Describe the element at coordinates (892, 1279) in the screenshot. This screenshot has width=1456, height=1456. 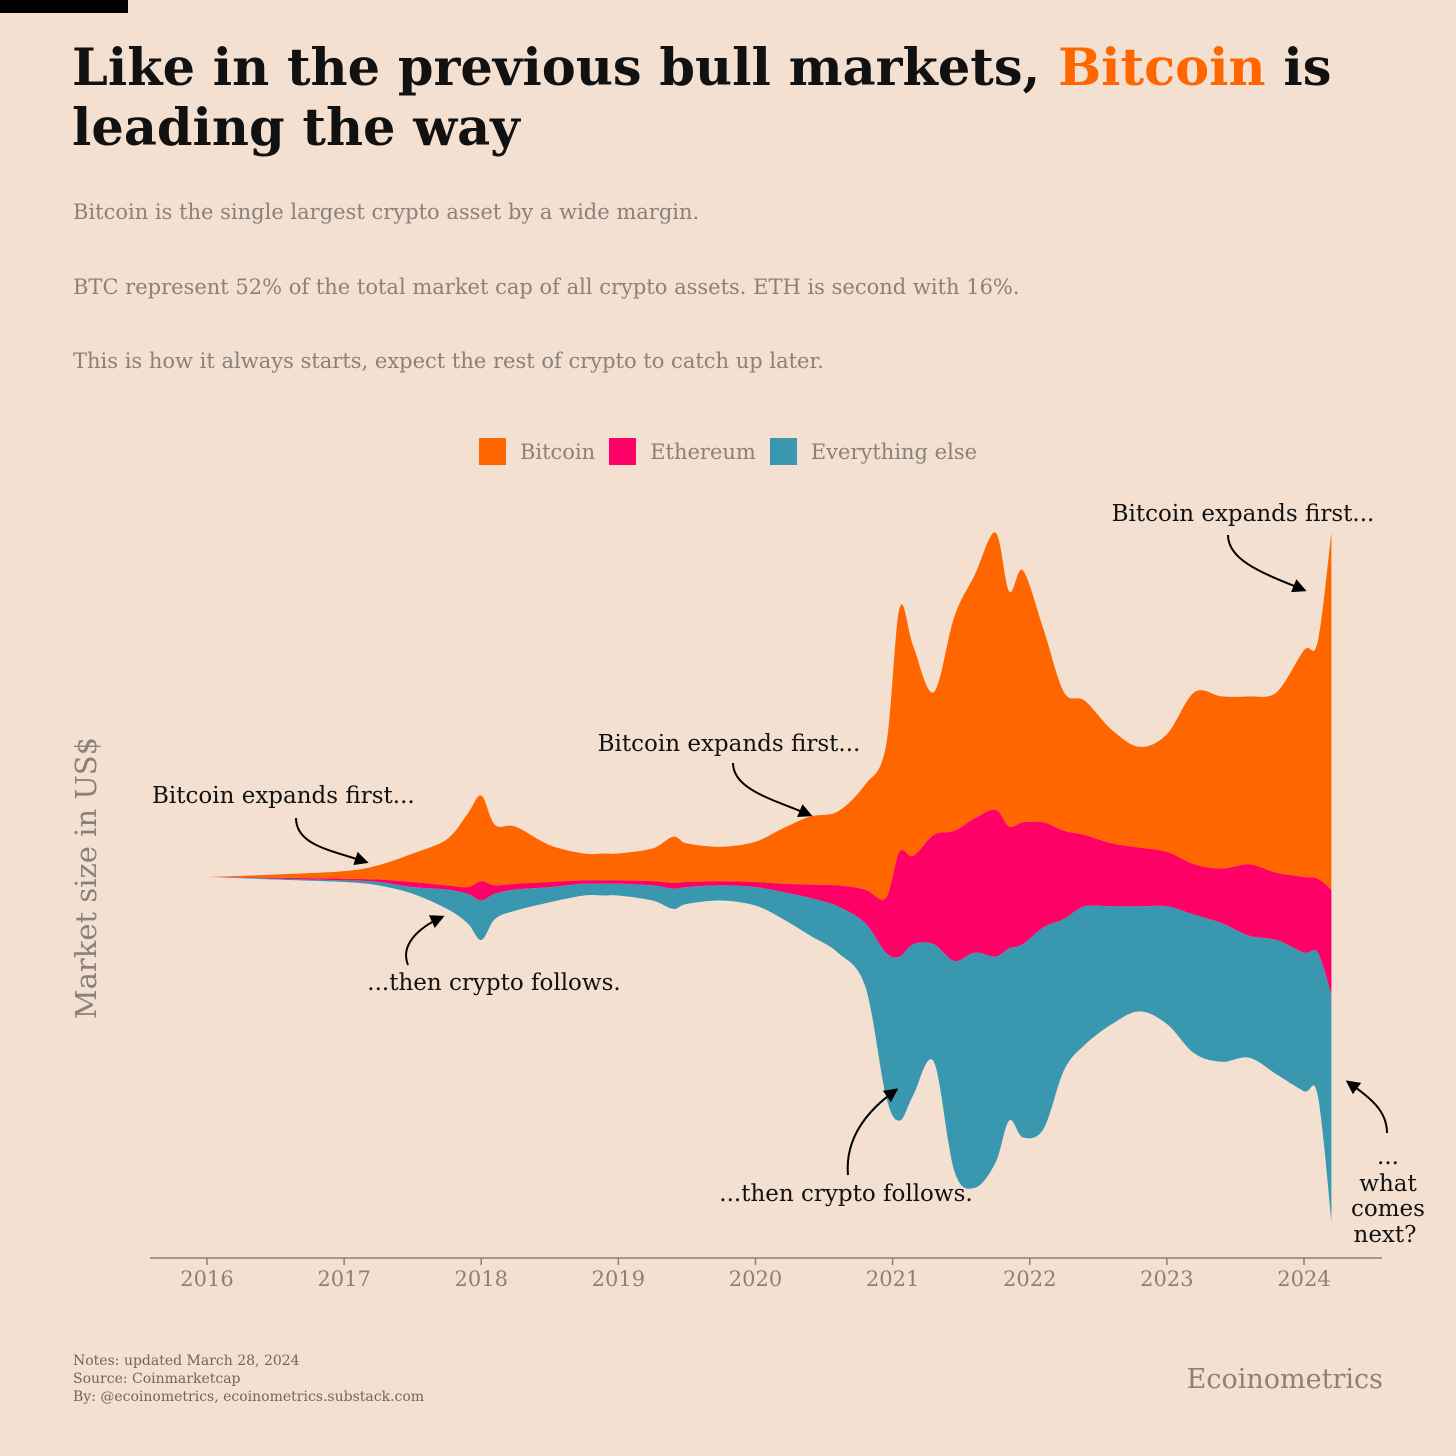
I see `x-tick-label: 2021` at that location.